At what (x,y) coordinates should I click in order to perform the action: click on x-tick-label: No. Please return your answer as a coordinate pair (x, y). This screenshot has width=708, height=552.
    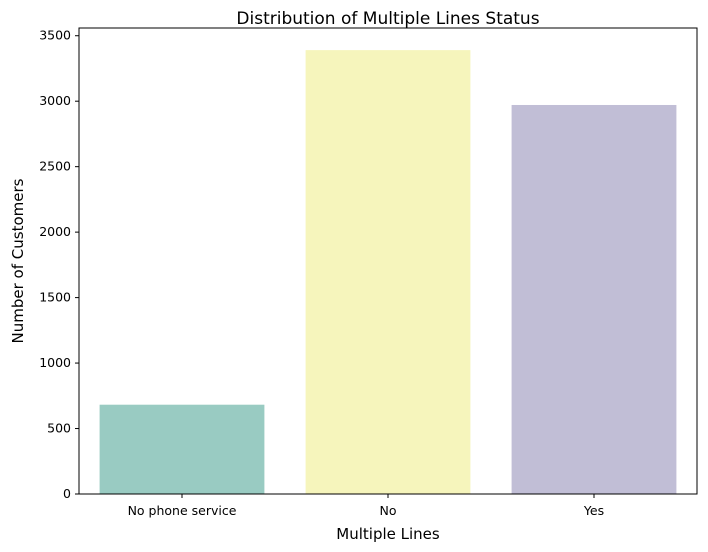
    Looking at the image, I should click on (388, 510).